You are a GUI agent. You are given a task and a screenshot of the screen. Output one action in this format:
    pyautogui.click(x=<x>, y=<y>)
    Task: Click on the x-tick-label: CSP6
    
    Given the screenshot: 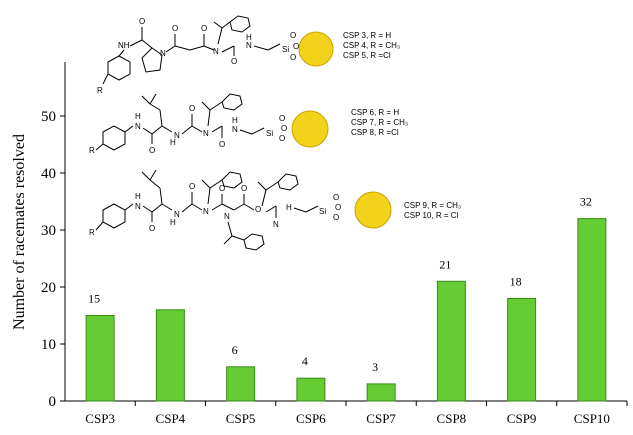 What is the action you would take?
    pyautogui.click(x=311, y=418)
    